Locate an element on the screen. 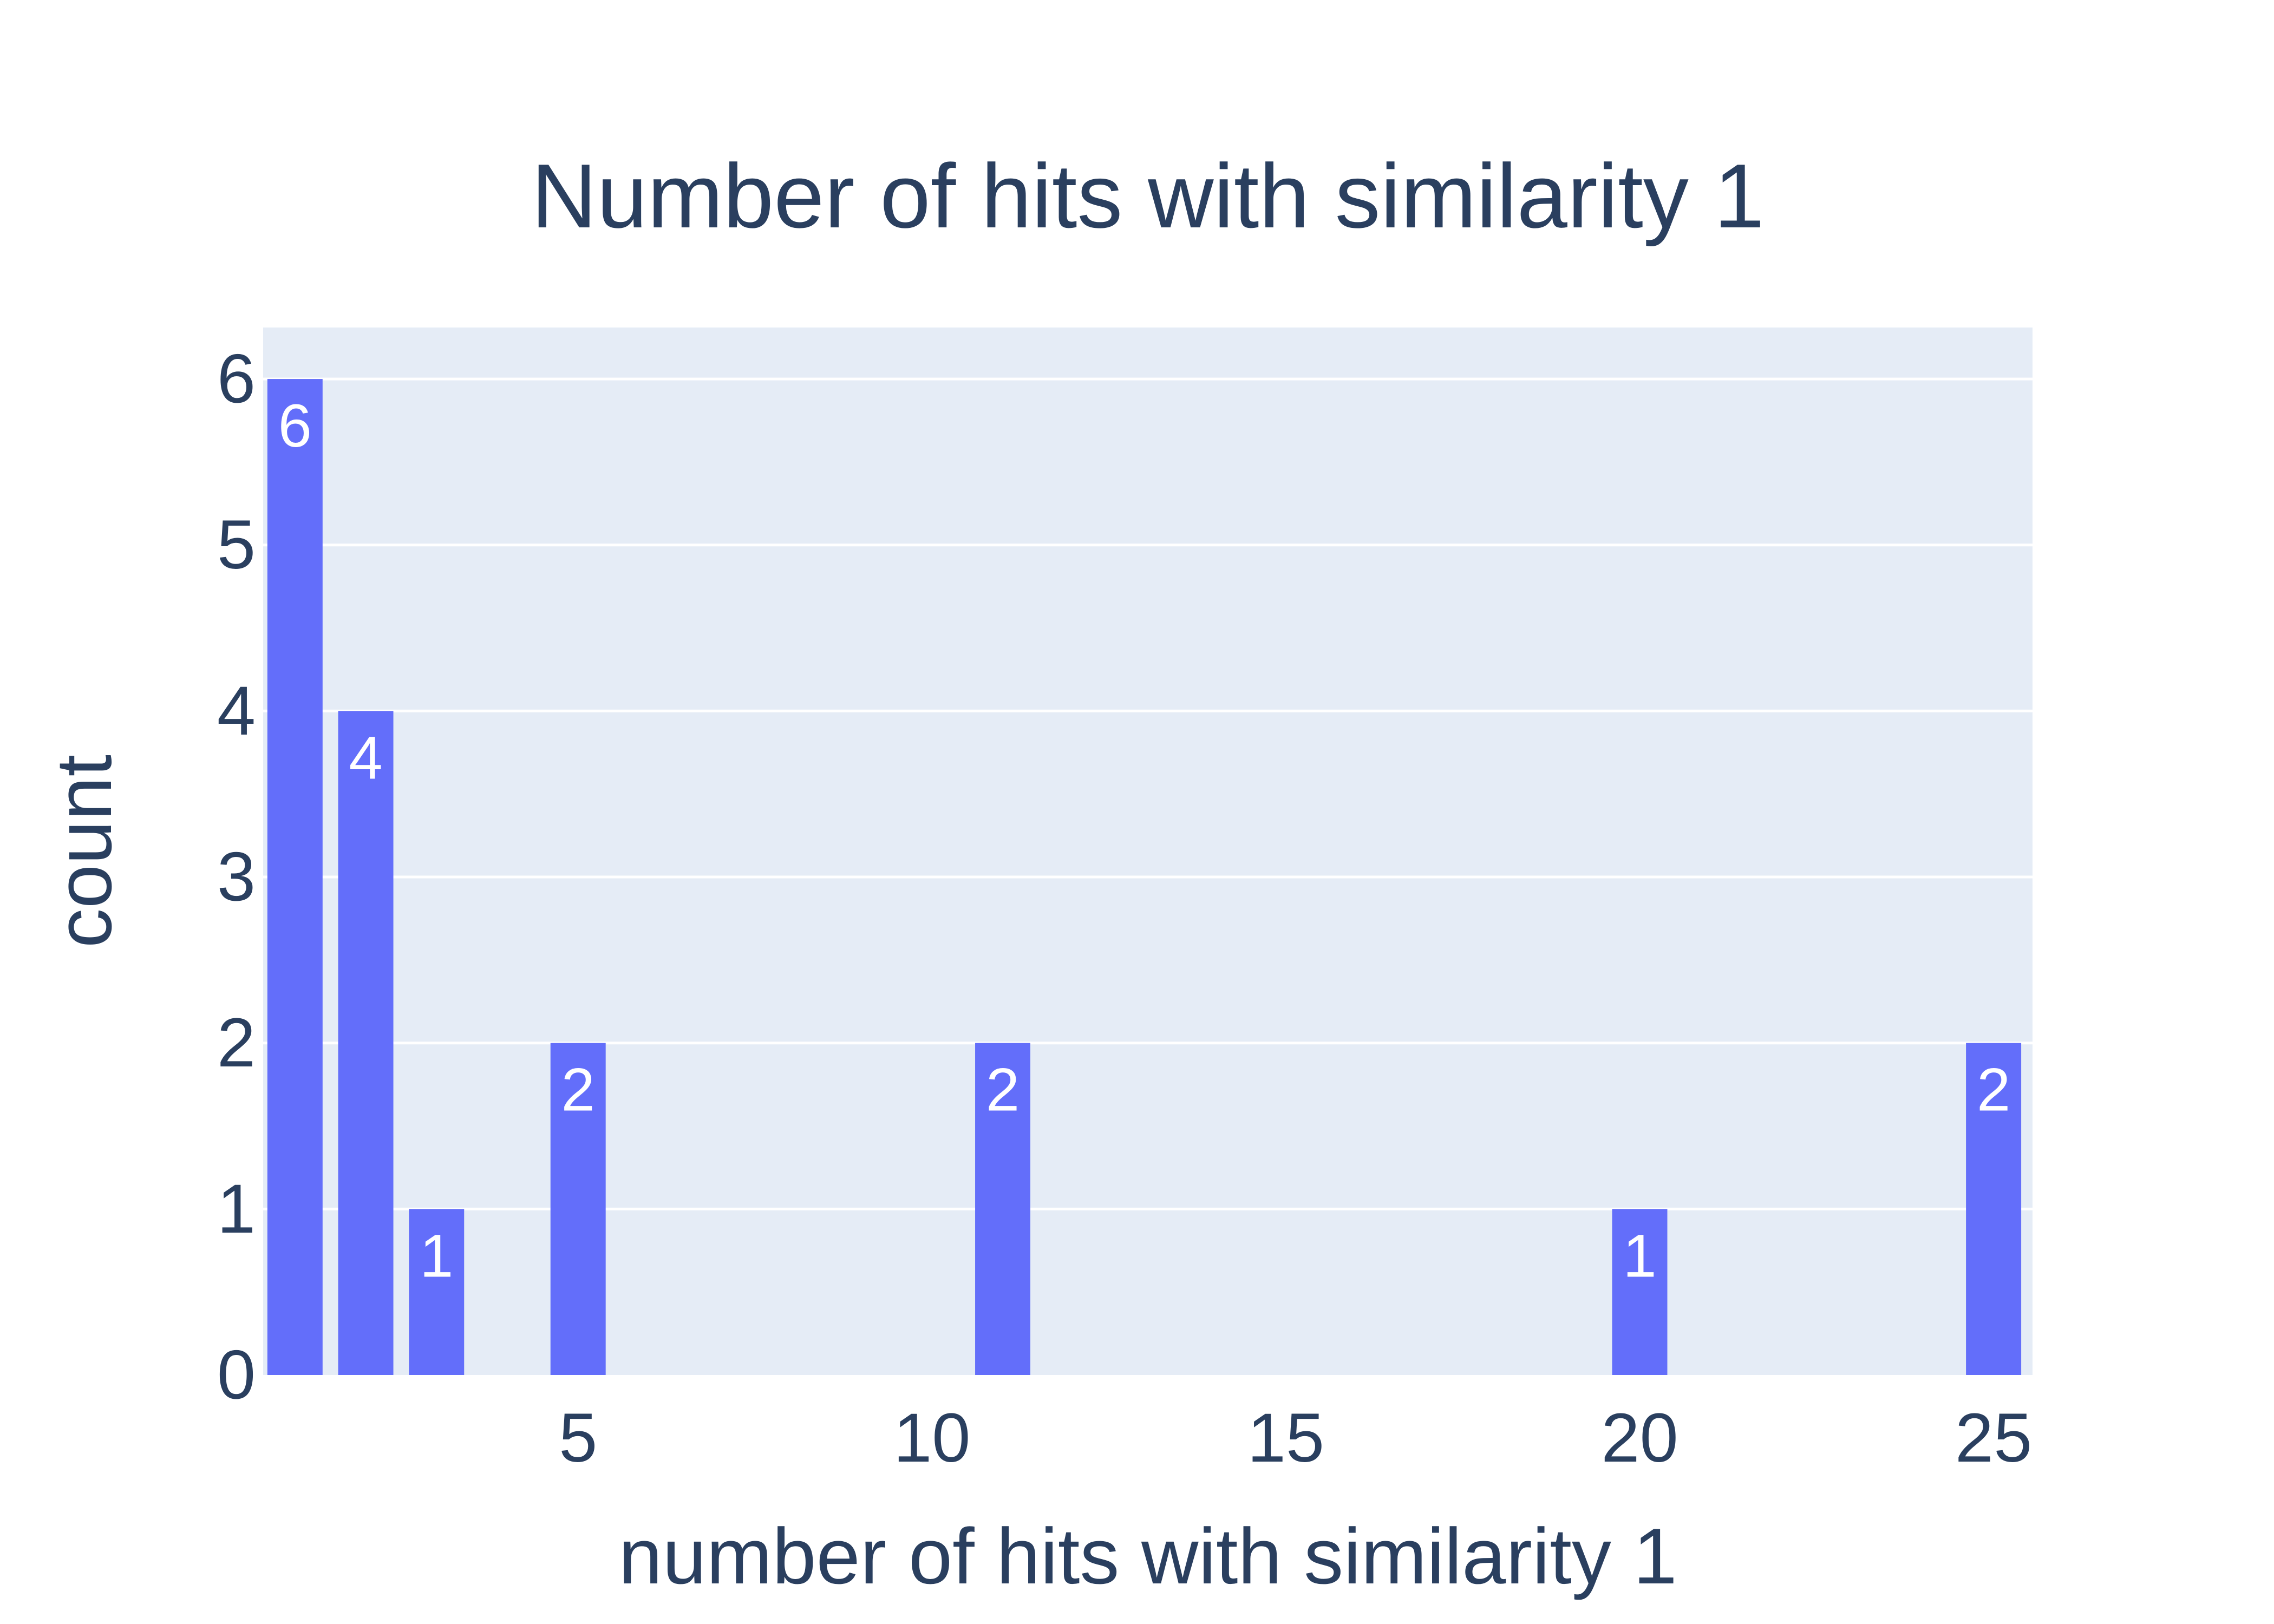 Image resolution: width=2274 pixels, height=1624 pixels. x-tick-label: 25 is located at coordinates (1994, 1438).